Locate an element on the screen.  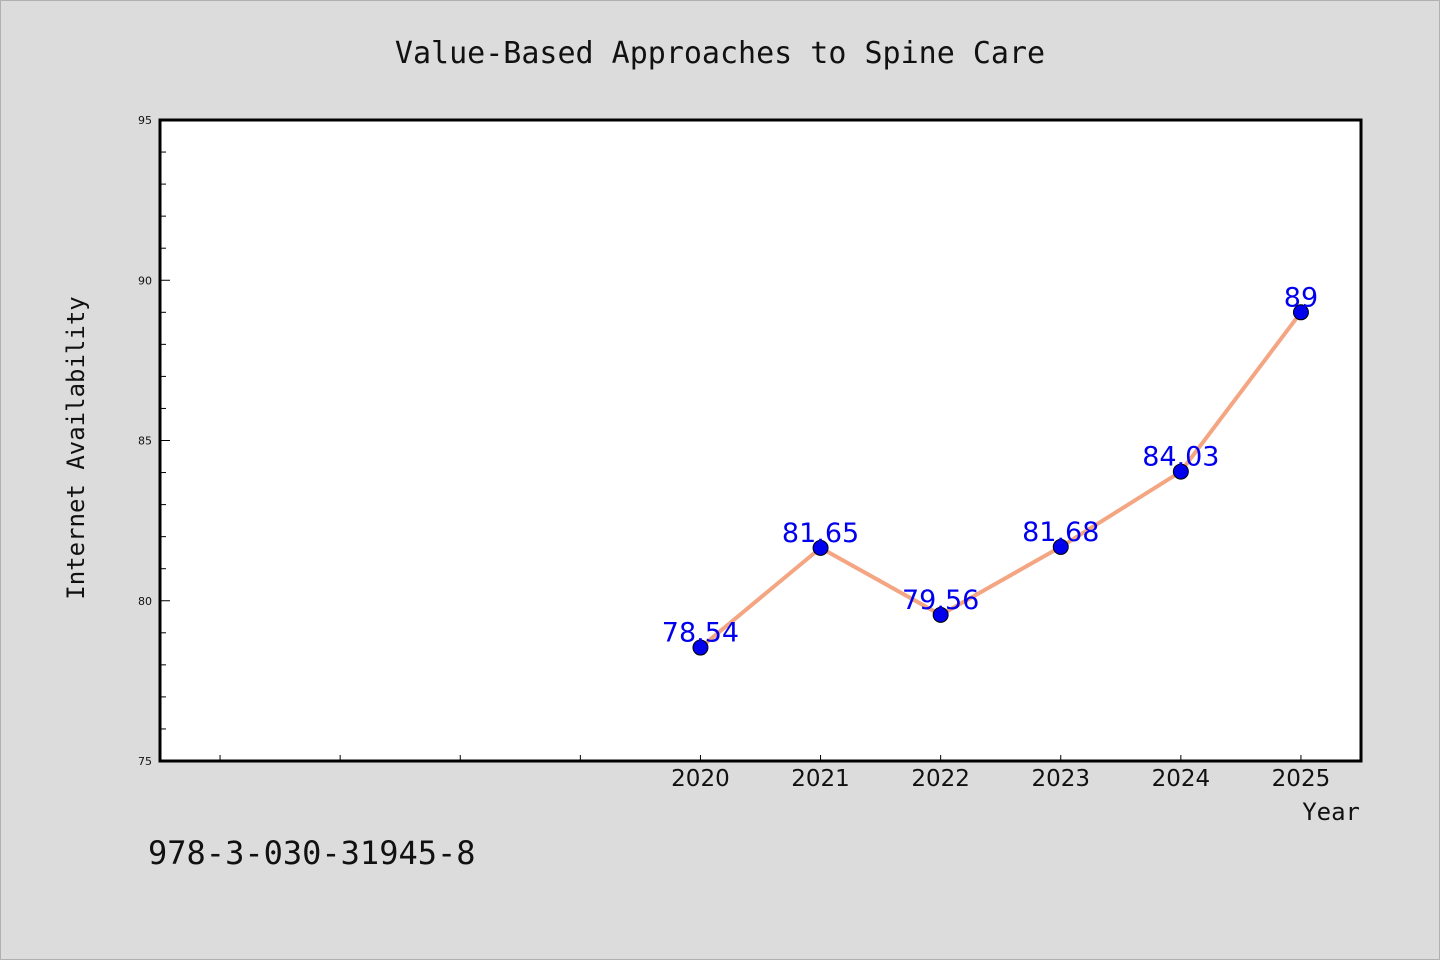
data-label: 78.54 is located at coordinates (700, 633).